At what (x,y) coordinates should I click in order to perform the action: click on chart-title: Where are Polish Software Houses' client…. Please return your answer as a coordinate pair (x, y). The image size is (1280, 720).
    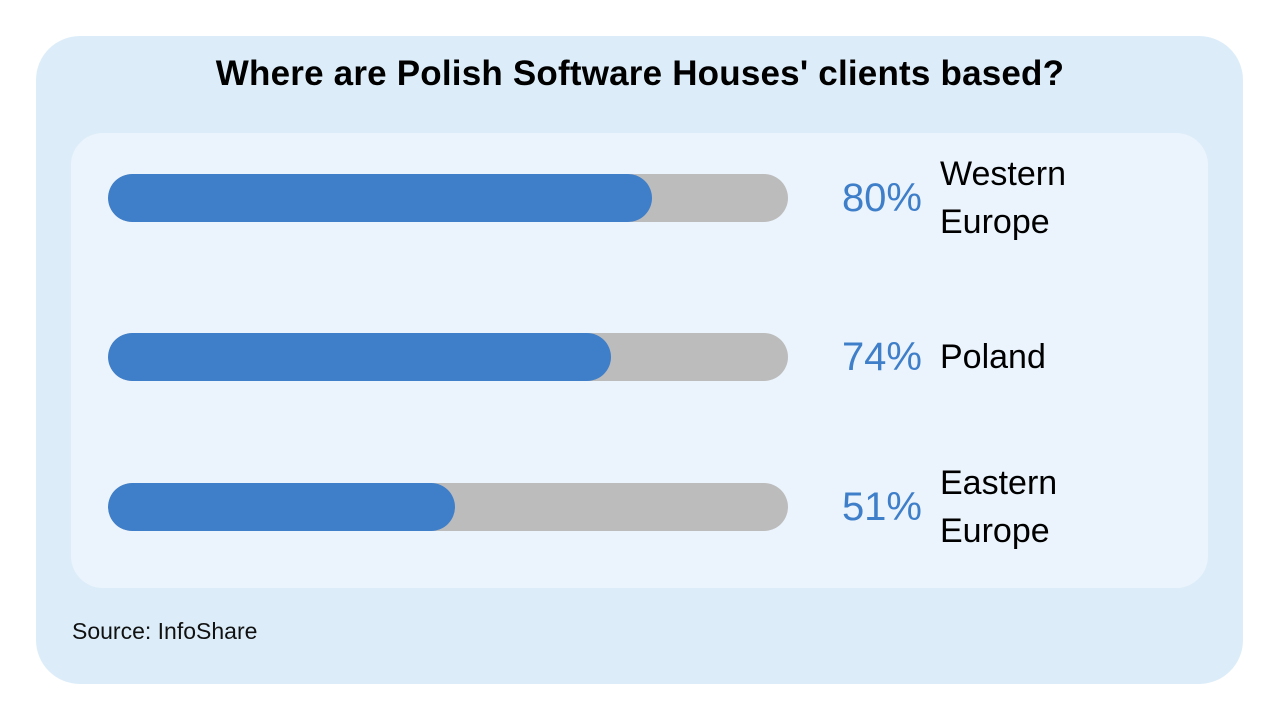
    Looking at the image, I should click on (640, 73).